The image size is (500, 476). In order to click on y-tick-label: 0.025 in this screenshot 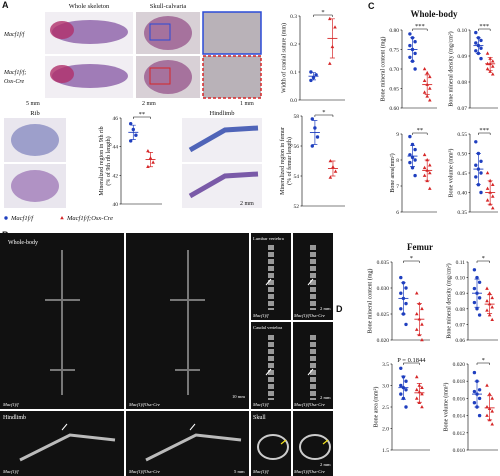, I will do `click(383, 315)`.